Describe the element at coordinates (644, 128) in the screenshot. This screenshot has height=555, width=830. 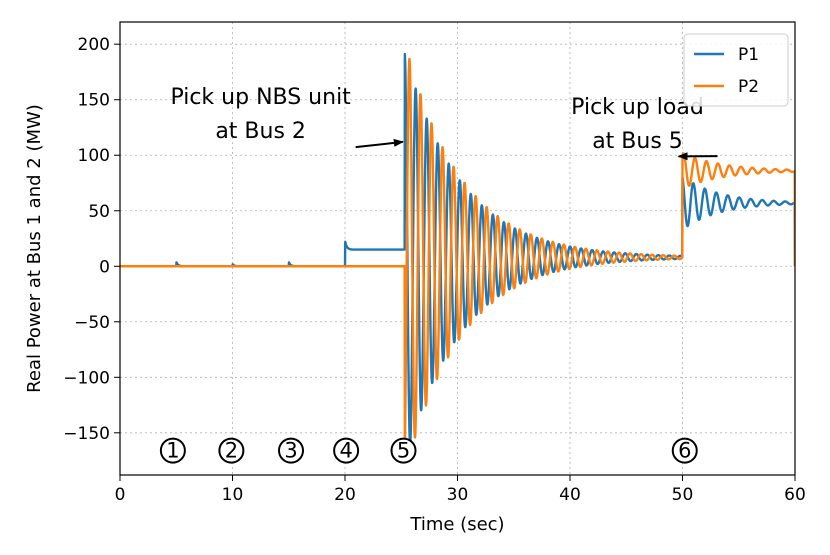
I see `annotation-2: Pick up load at Bus 5` at that location.